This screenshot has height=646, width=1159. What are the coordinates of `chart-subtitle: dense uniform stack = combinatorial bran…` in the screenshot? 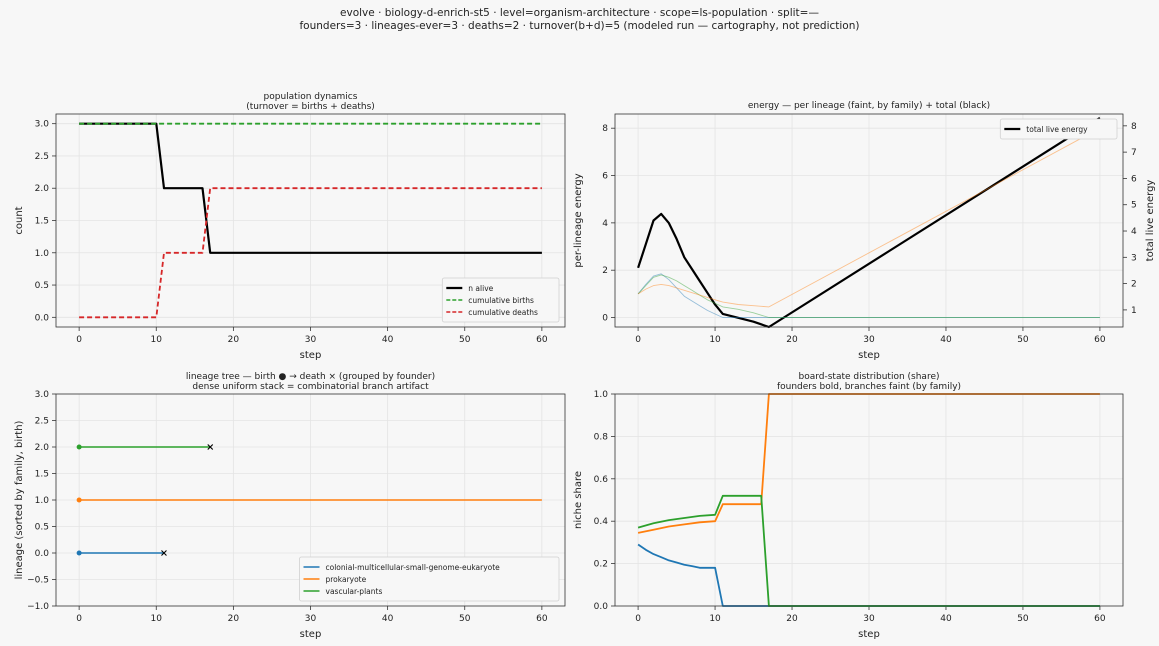 It's located at (310, 387).